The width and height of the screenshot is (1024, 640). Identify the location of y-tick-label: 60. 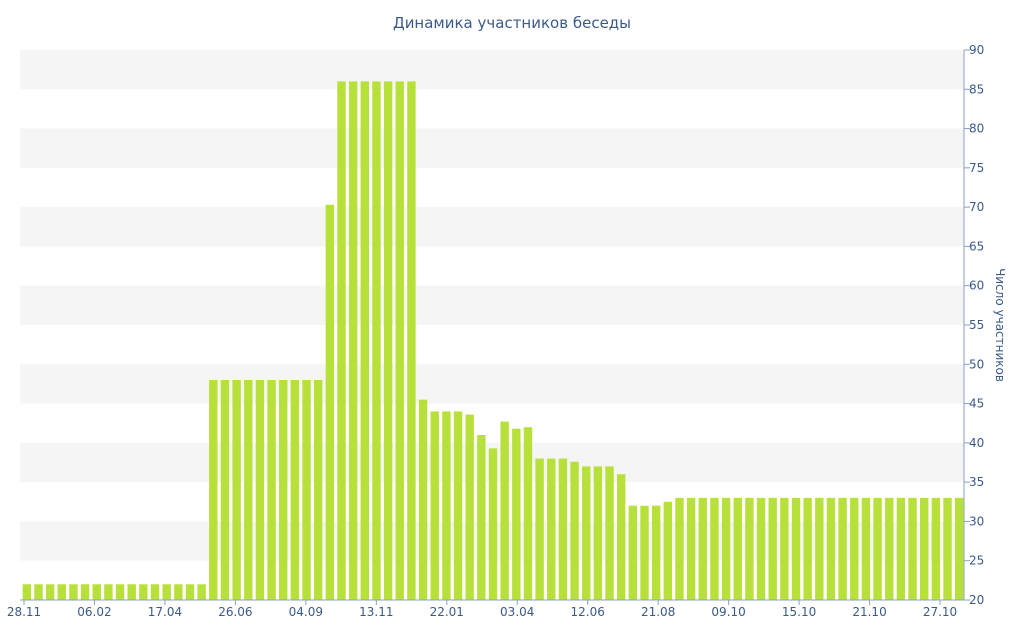
(976, 286).